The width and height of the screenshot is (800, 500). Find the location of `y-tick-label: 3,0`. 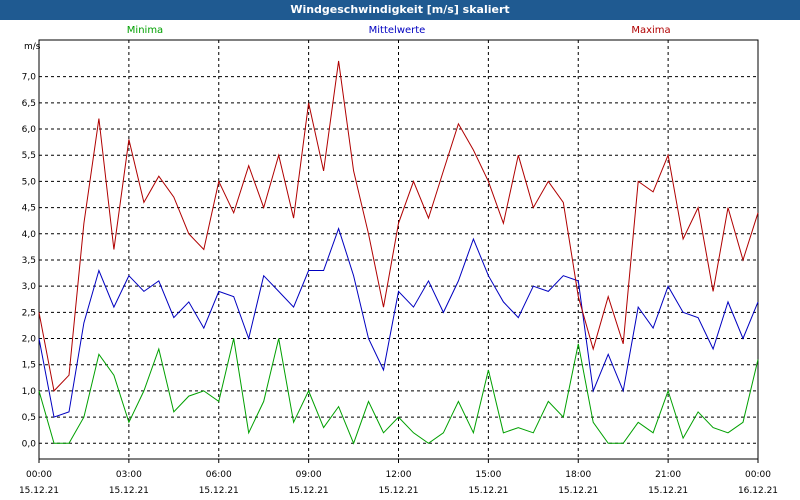

y-tick-label: 3,0 is located at coordinates (29, 287).